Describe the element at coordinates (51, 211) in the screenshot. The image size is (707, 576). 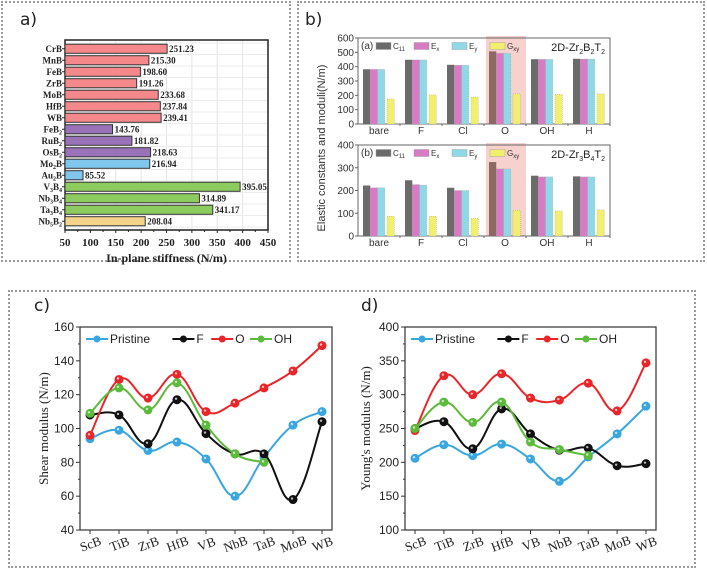
I see `tick-label-y: Ta3B4` at that location.